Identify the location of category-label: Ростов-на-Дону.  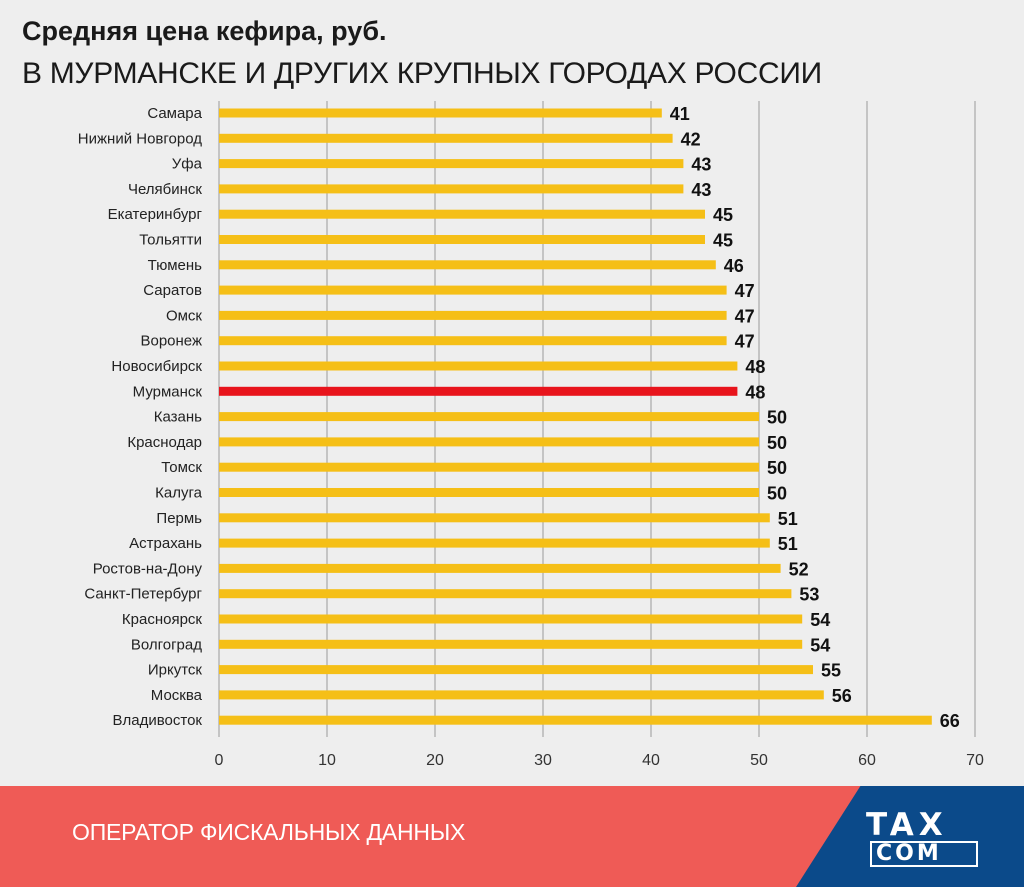
(148, 568).